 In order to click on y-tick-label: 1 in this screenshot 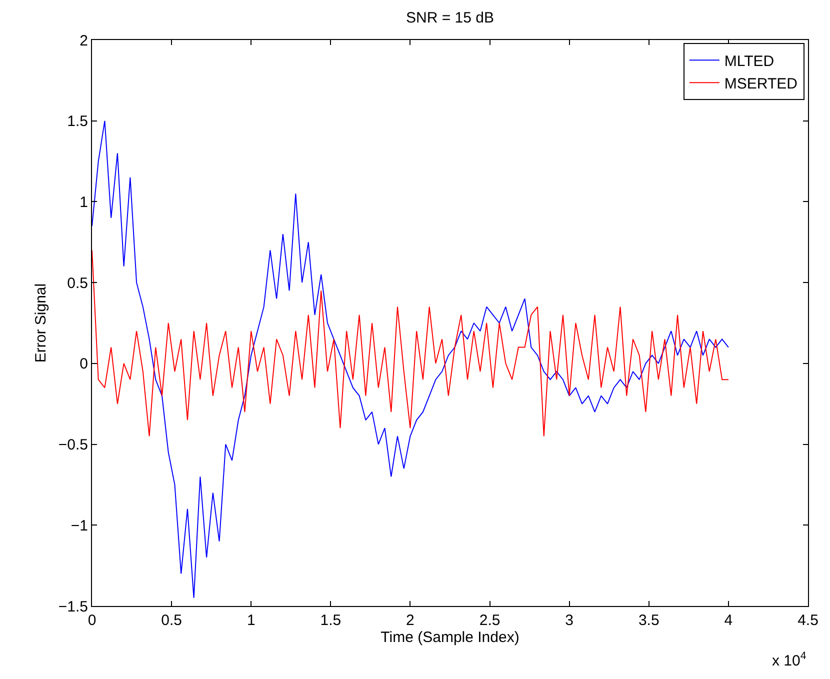, I will do `click(84, 202)`.